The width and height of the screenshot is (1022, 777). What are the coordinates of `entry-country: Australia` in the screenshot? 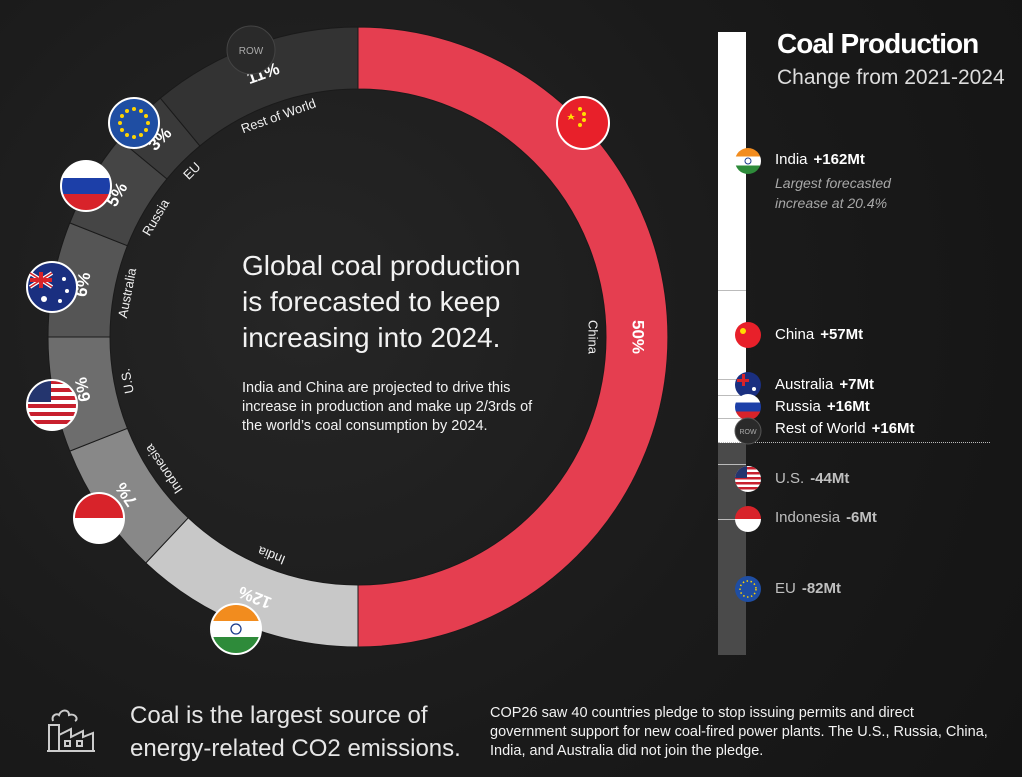 It's located at (804, 384).